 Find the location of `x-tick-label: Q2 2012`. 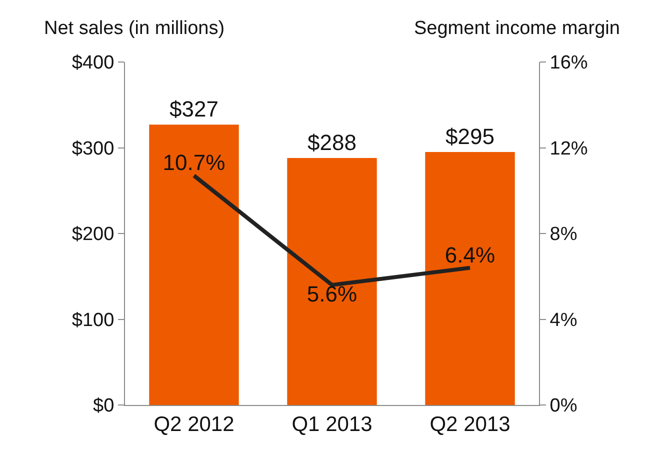

x-tick-label: Q2 2012 is located at coordinates (194, 424).